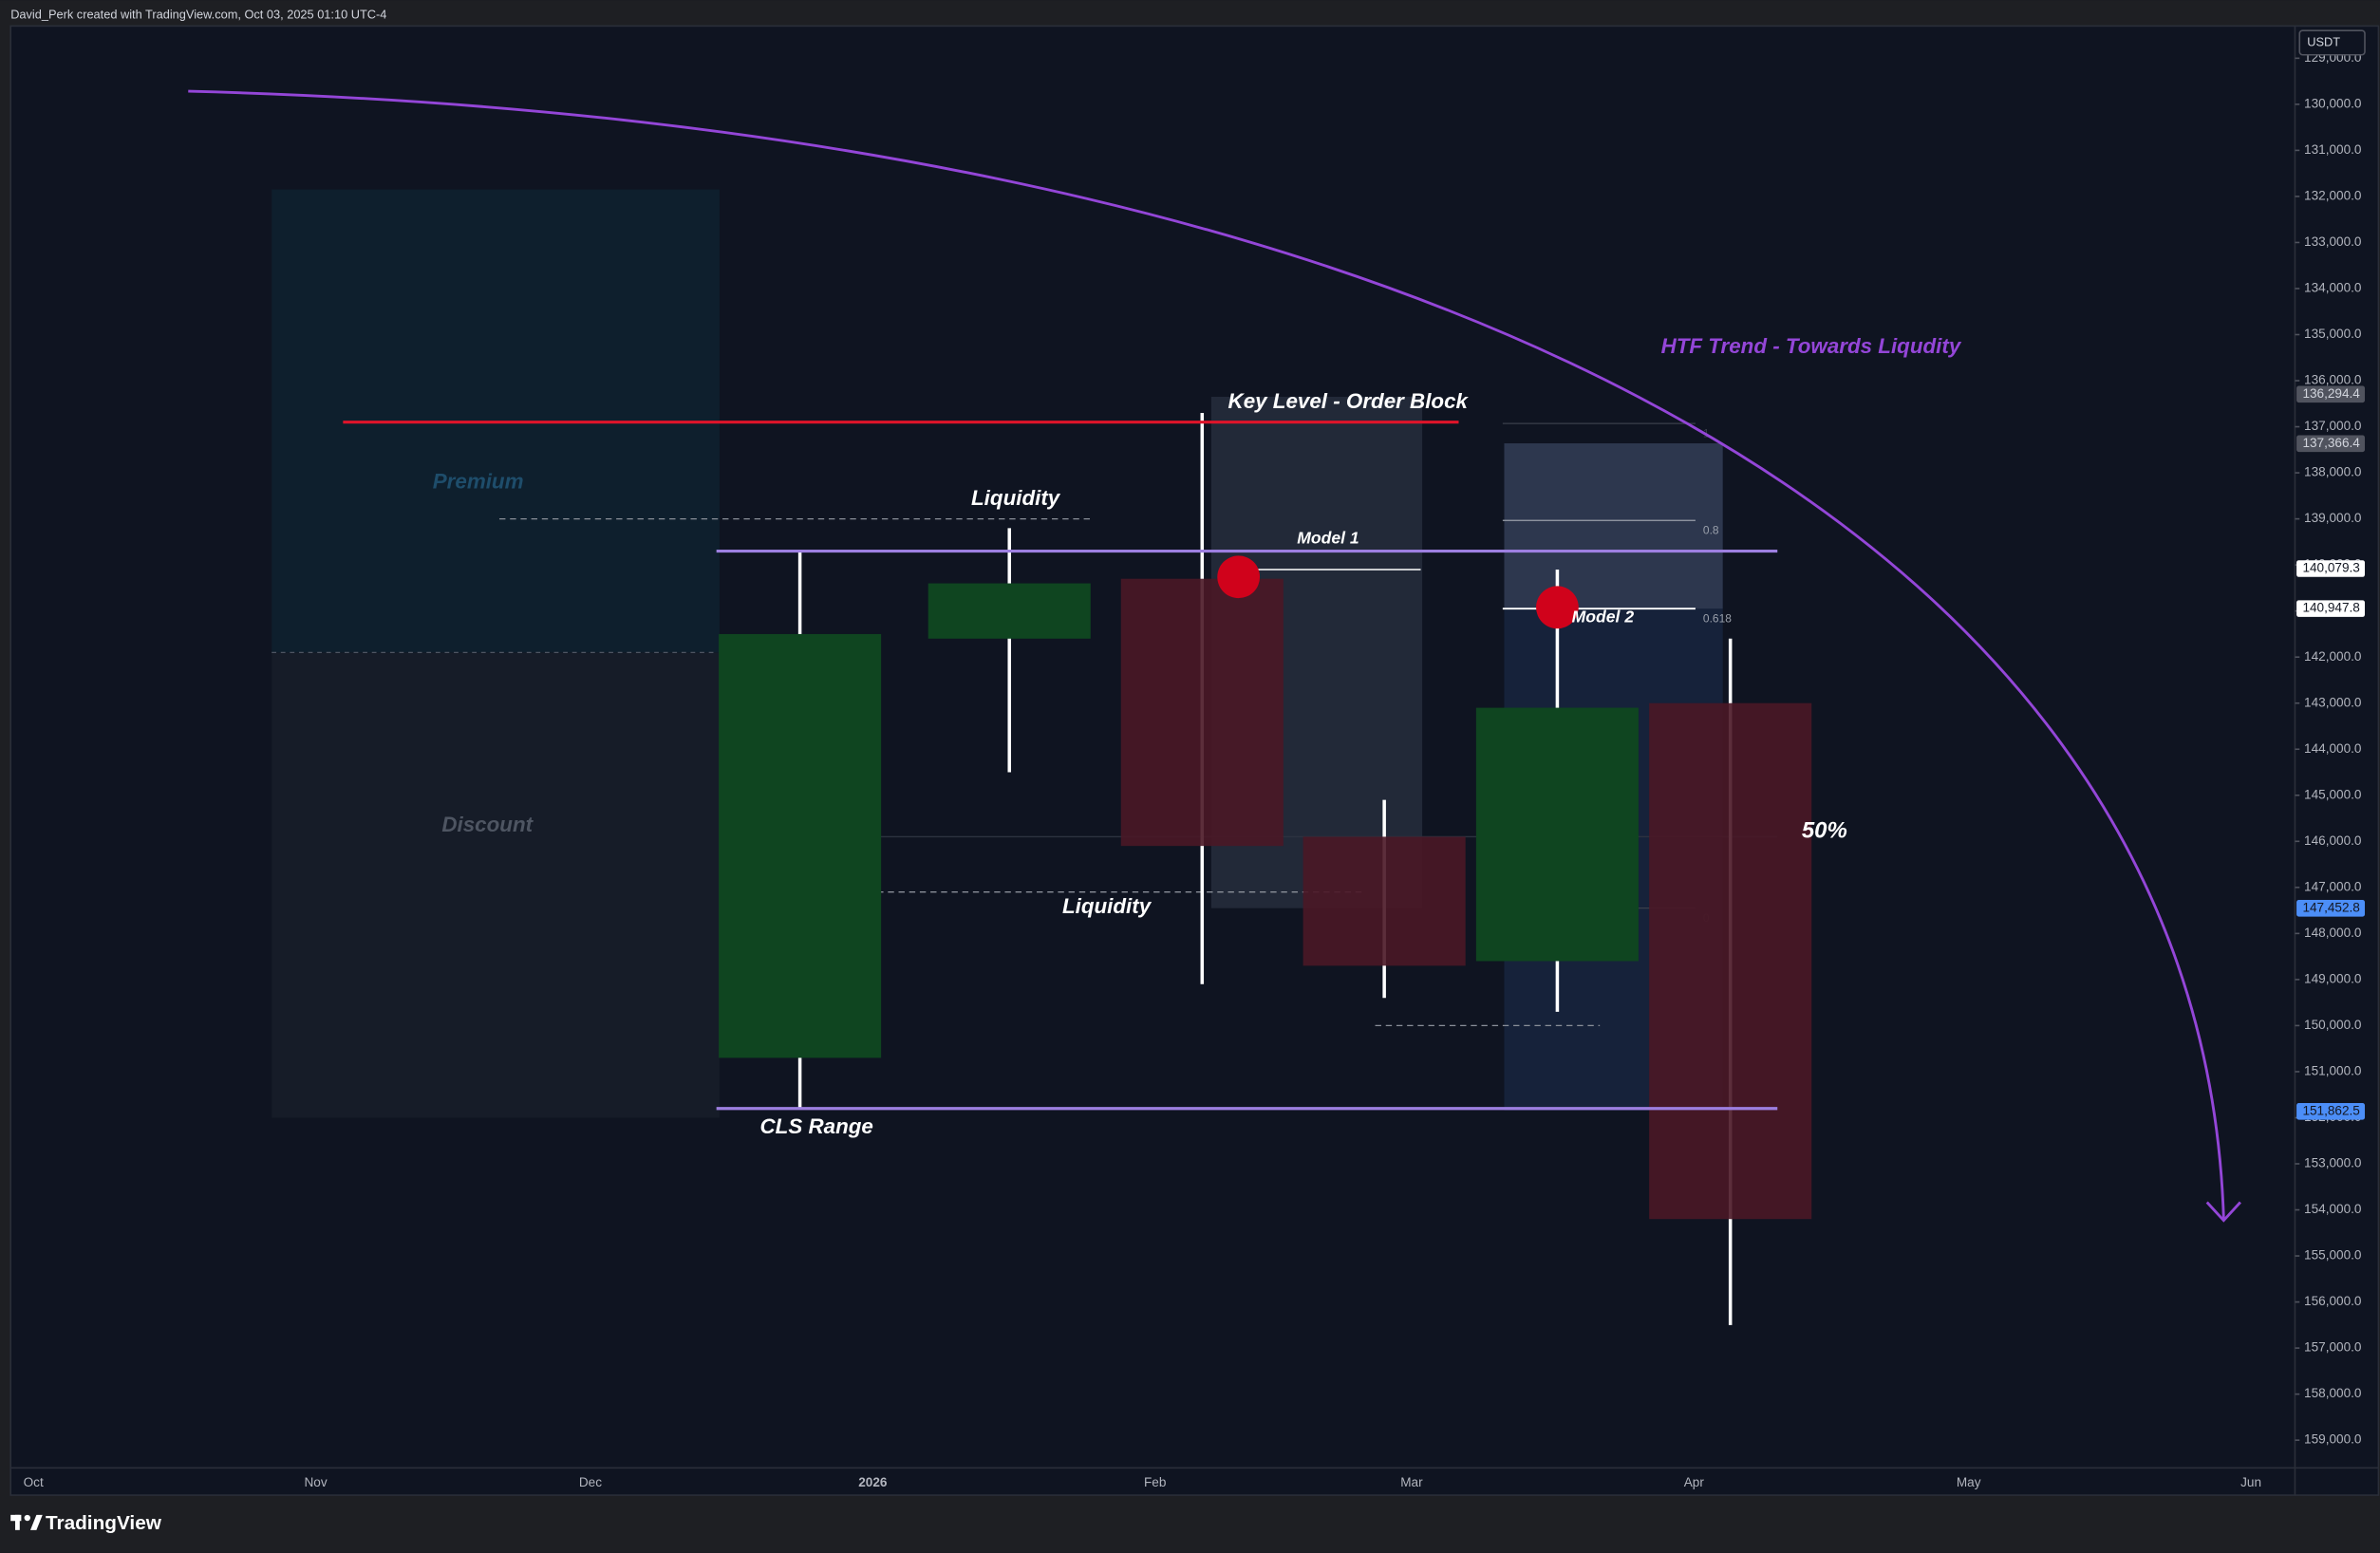 Image resolution: width=2380 pixels, height=1553 pixels. I want to click on price-axis-panel, so click(2337, 760).